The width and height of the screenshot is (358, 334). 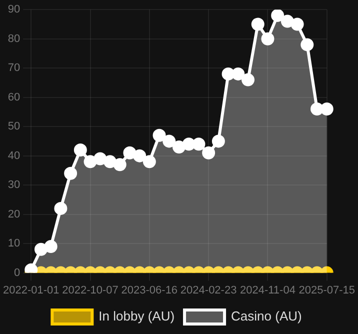 What do you see at coordinates (14, 38) in the screenshot?
I see `y-tick-label: 80` at bounding box center [14, 38].